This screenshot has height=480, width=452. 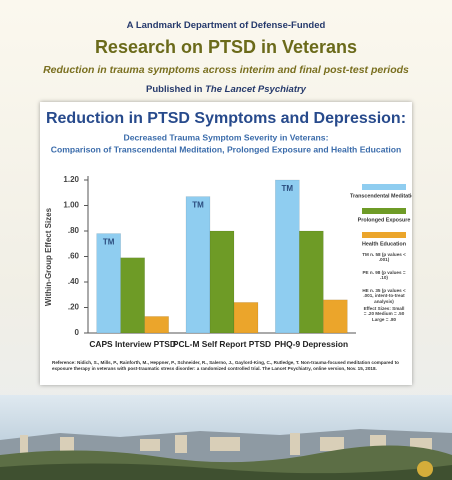 What do you see at coordinates (74, 307) in the screenshot?
I see `y-tick-label: .20` at bounding box center [74, 307].